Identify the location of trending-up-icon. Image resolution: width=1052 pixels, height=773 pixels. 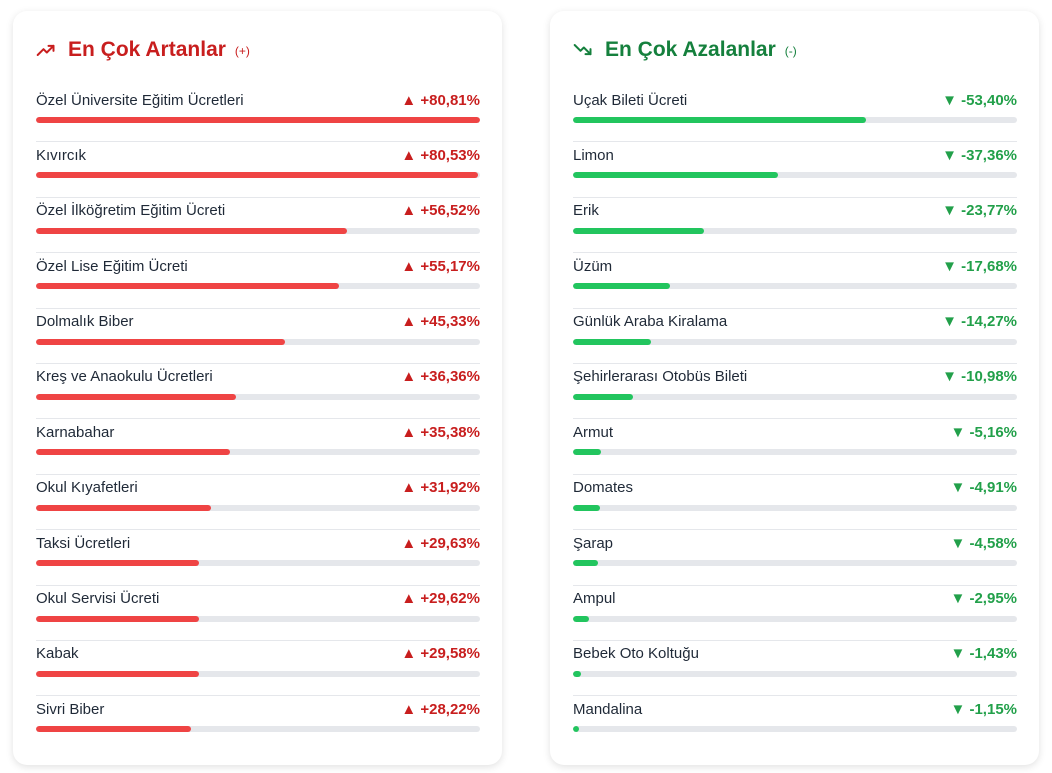
(45, 50).